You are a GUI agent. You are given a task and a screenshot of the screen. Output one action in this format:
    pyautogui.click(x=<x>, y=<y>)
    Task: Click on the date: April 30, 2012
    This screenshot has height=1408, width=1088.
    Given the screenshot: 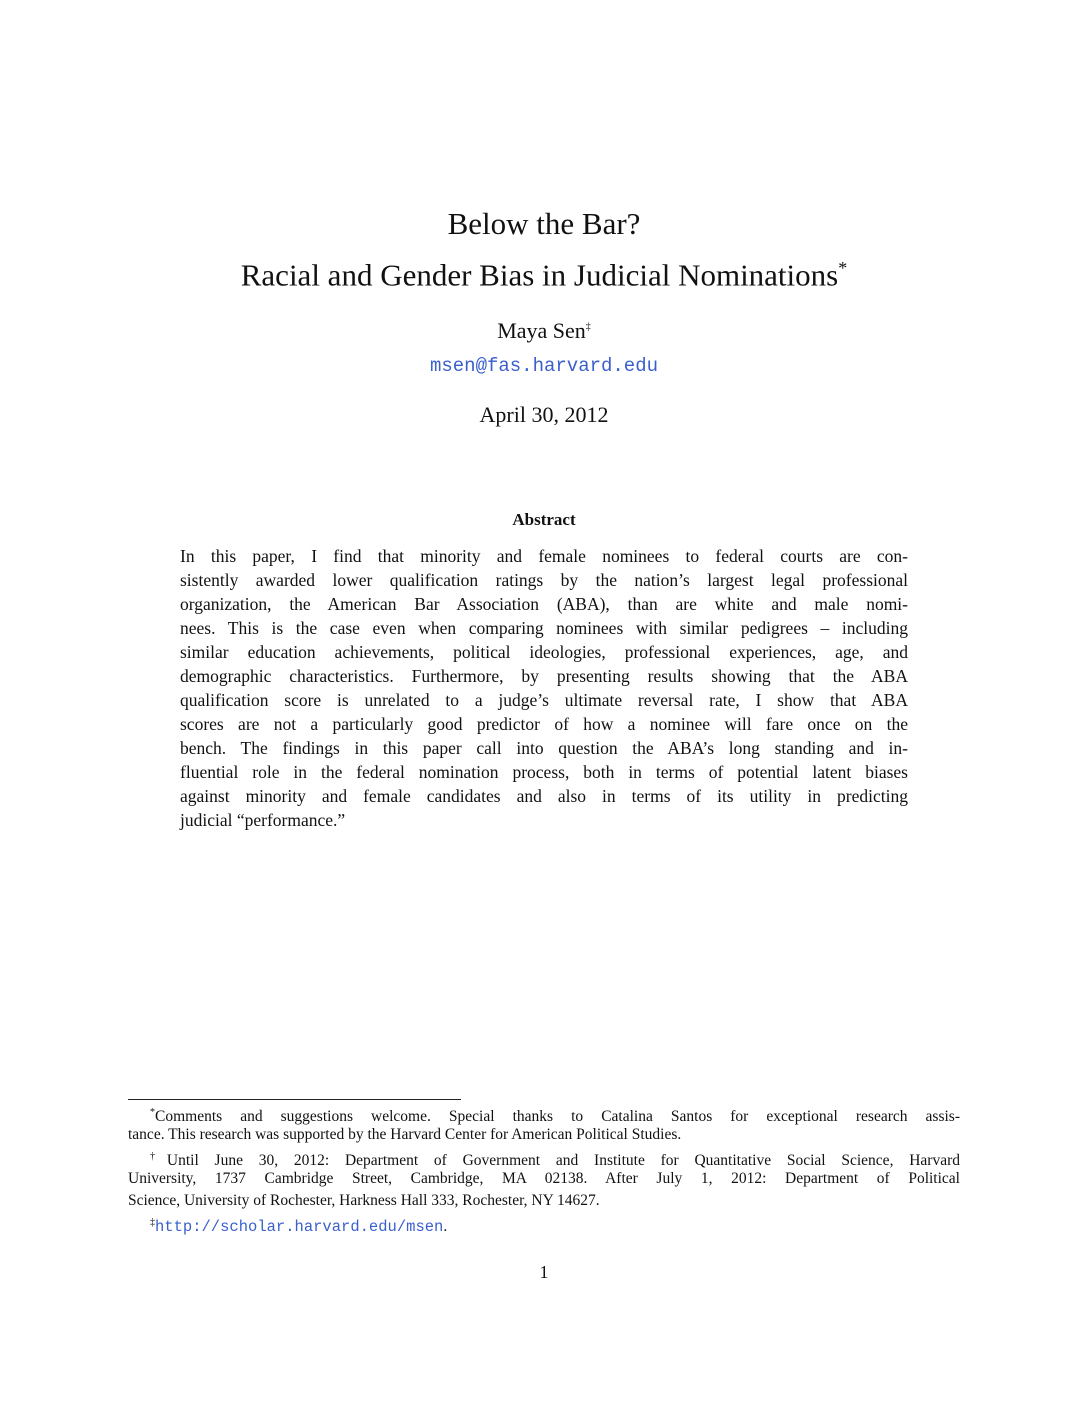 What is the action you would take?
    pyautogui.click(x=544, y=414)
    